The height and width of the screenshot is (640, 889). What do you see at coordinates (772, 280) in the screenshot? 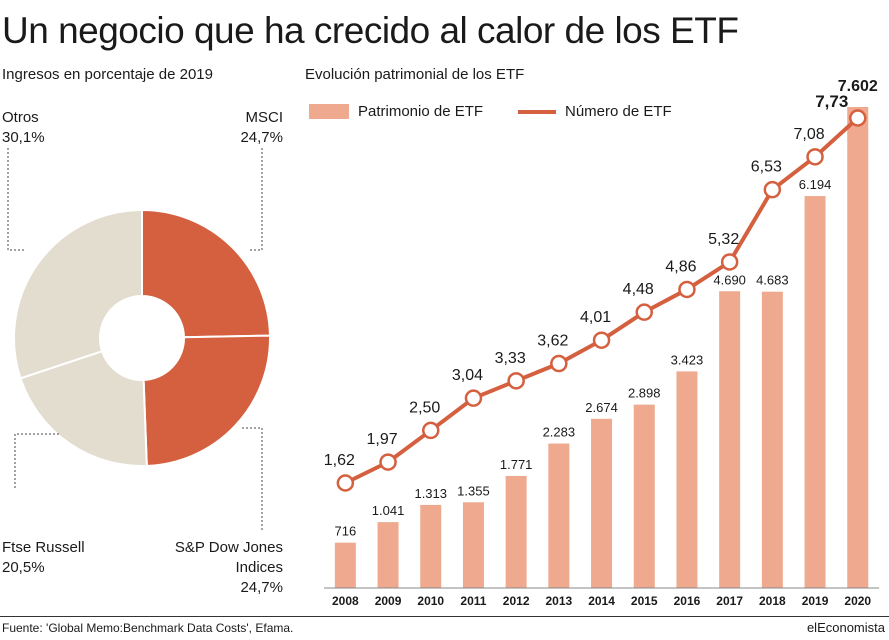
I see `bar-label-2018: 4.683` at bounding box center [772, 280].